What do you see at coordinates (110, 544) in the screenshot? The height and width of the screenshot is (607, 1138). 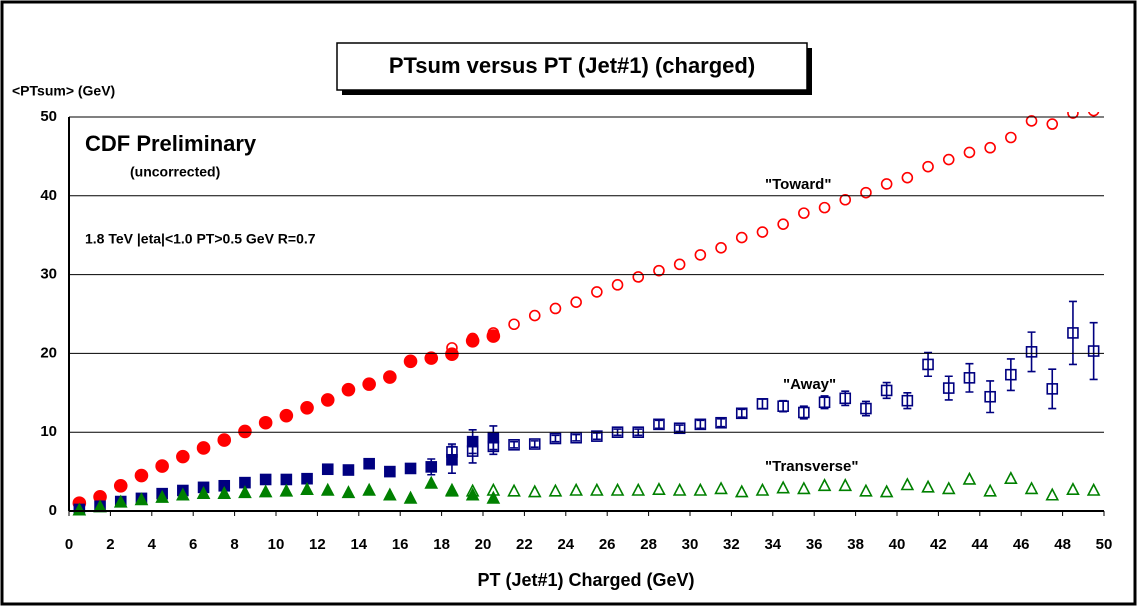 I see `x-tick-label: 2` at bounding box center [110, 544].